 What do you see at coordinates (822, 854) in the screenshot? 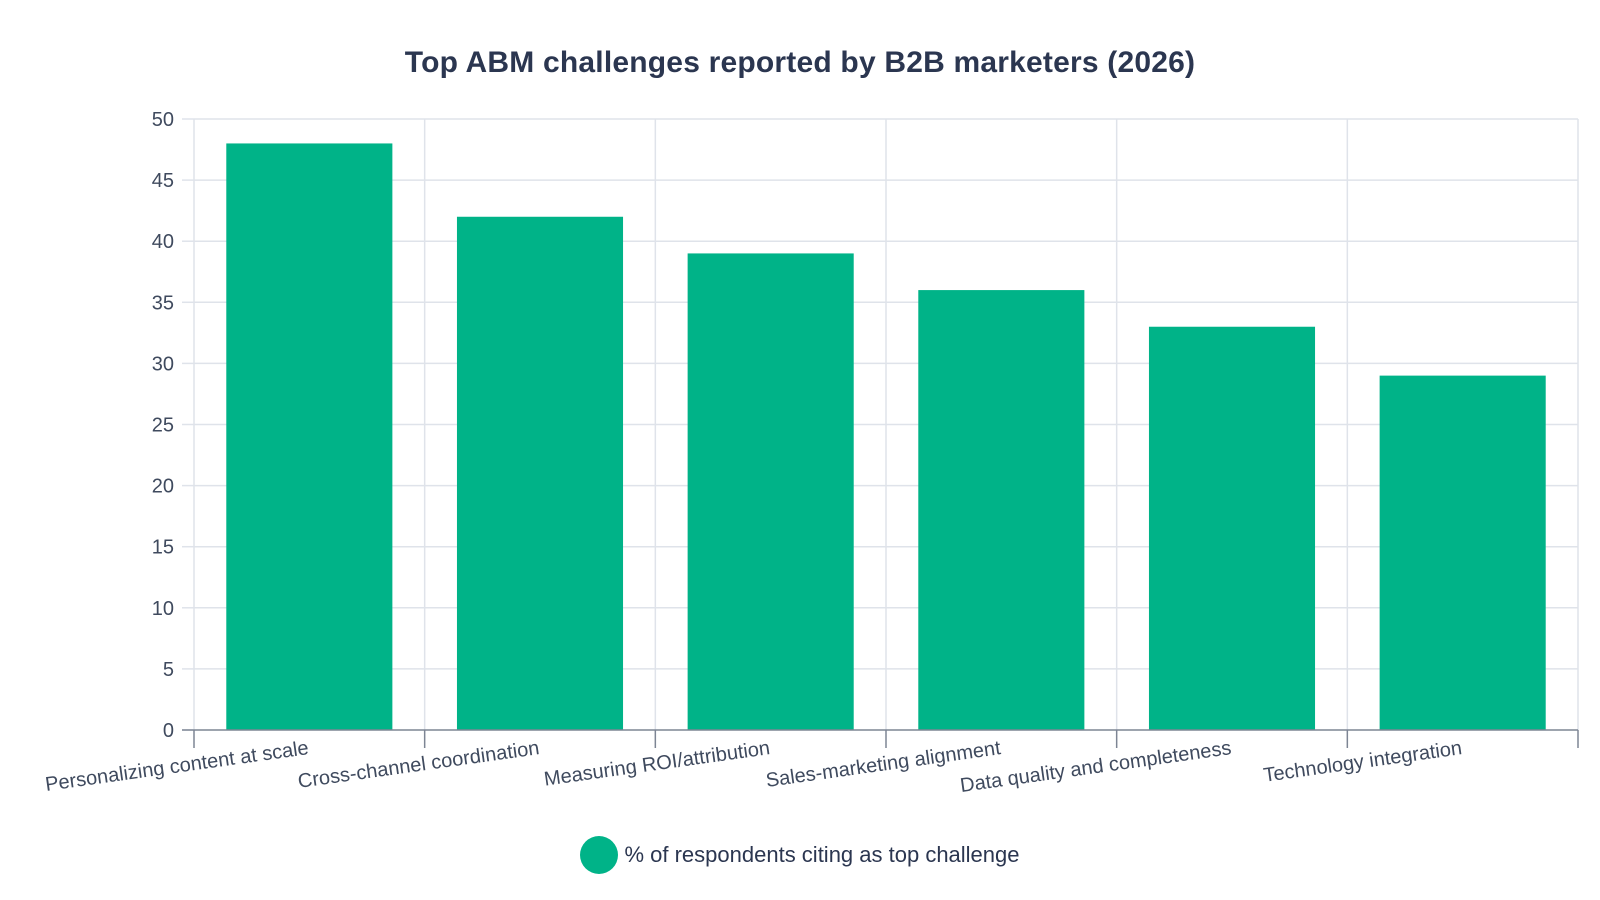
I see `legend-label: % of respondents citing as top challenge` at bounding box center [822, 854].